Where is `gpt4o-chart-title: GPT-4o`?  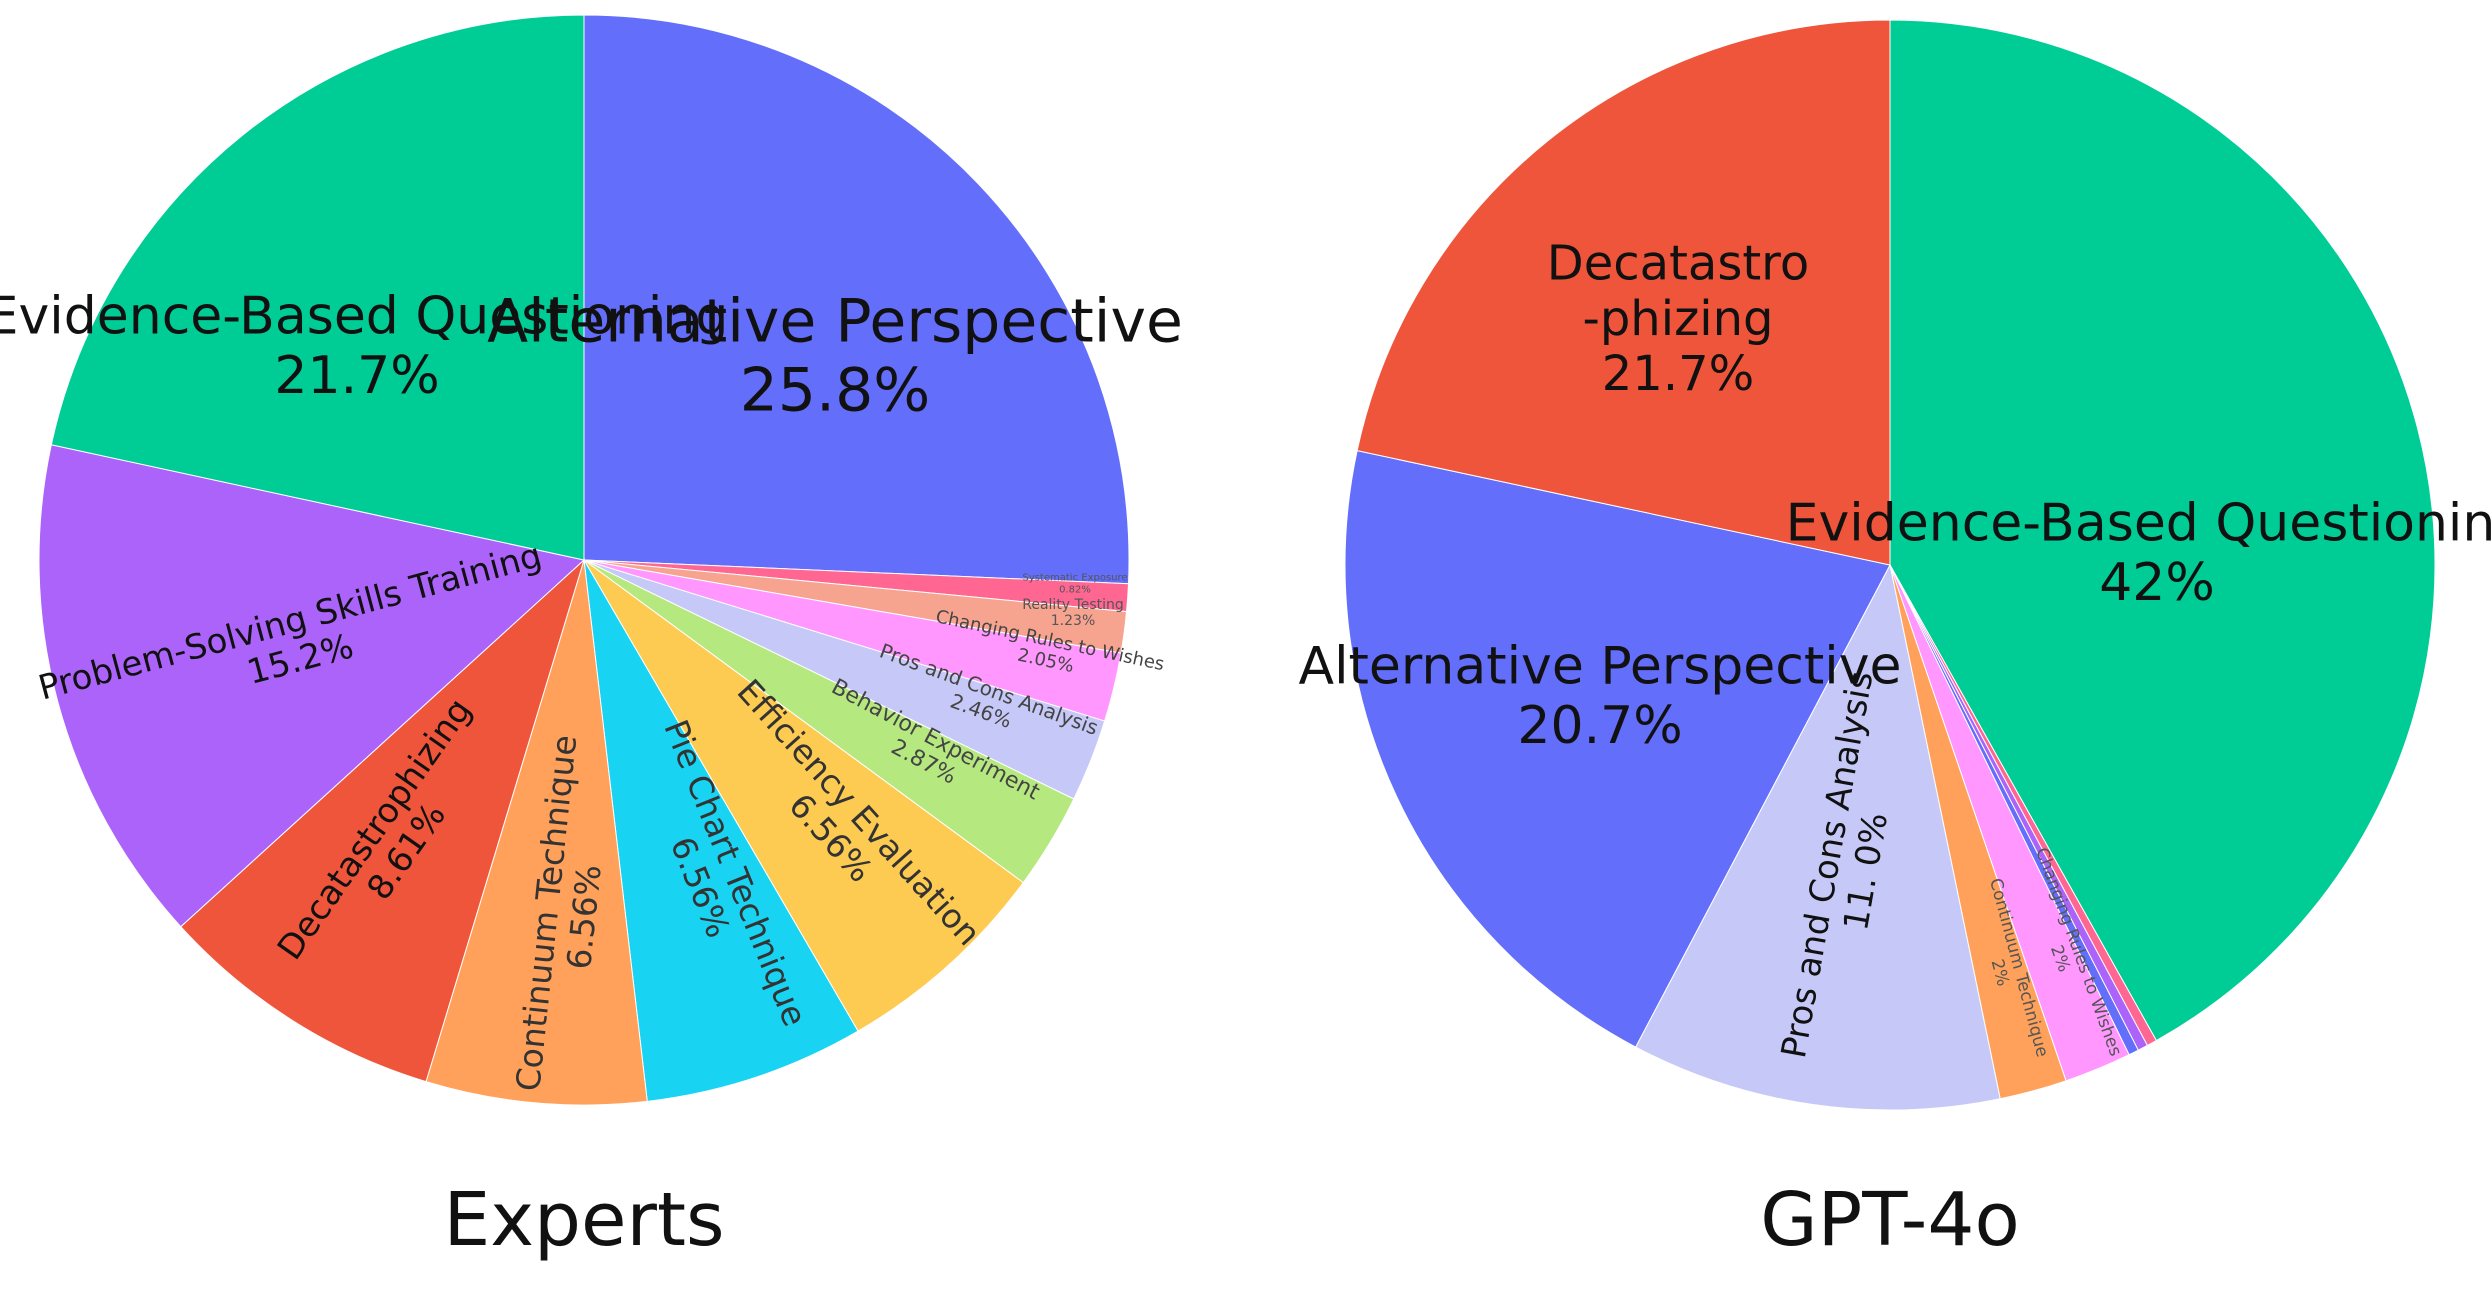 gpt4o-chart-title: GPT-4o is located at coordinates (1889, 1220).